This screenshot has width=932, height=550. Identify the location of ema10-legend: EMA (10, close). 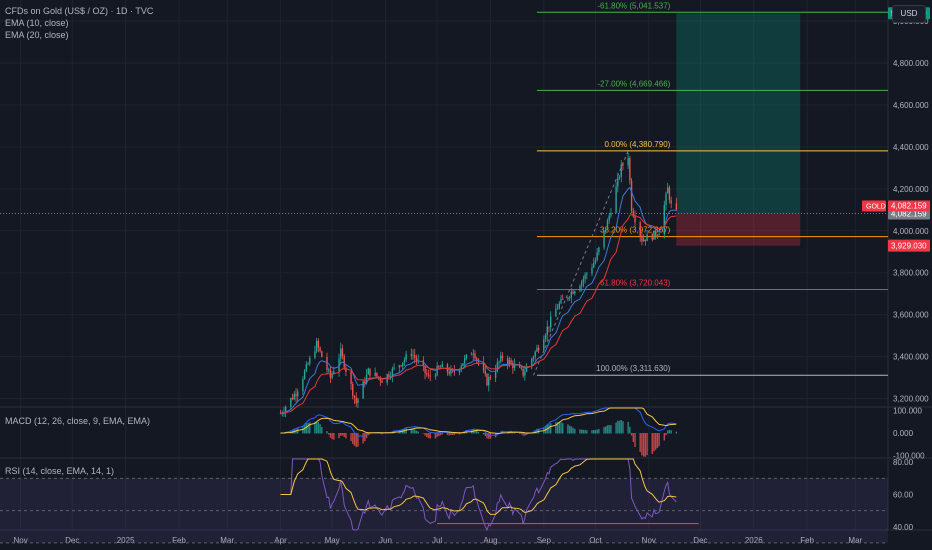
(37, 23).